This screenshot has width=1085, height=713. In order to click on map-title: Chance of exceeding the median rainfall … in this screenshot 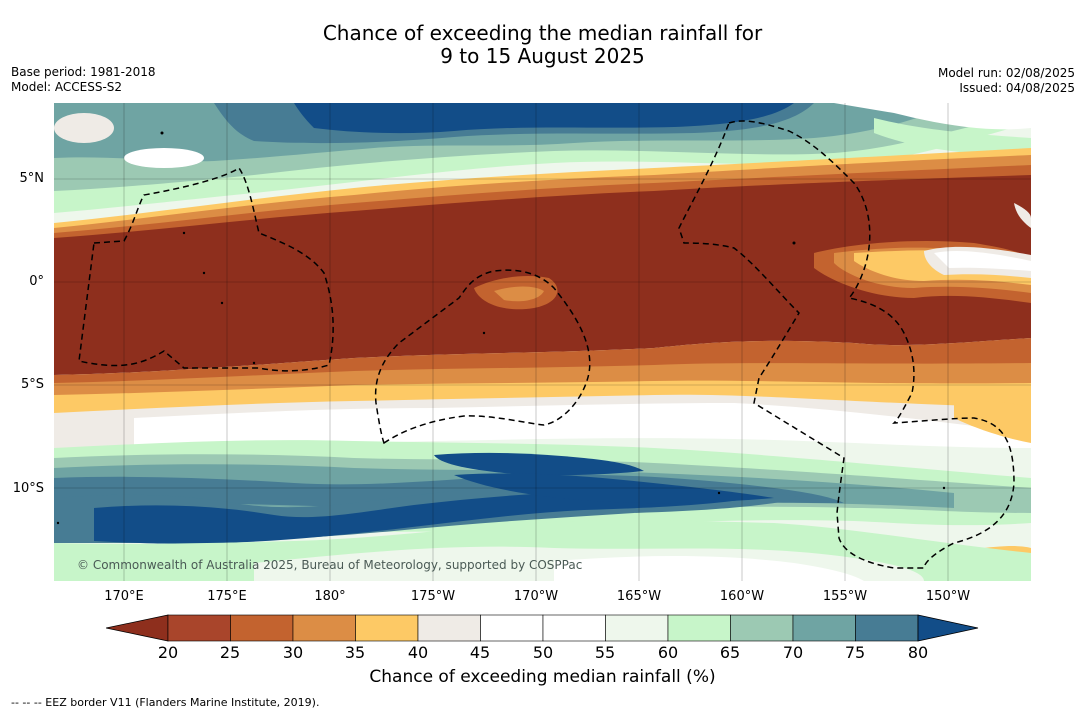, I will do `click(542, 45)`.